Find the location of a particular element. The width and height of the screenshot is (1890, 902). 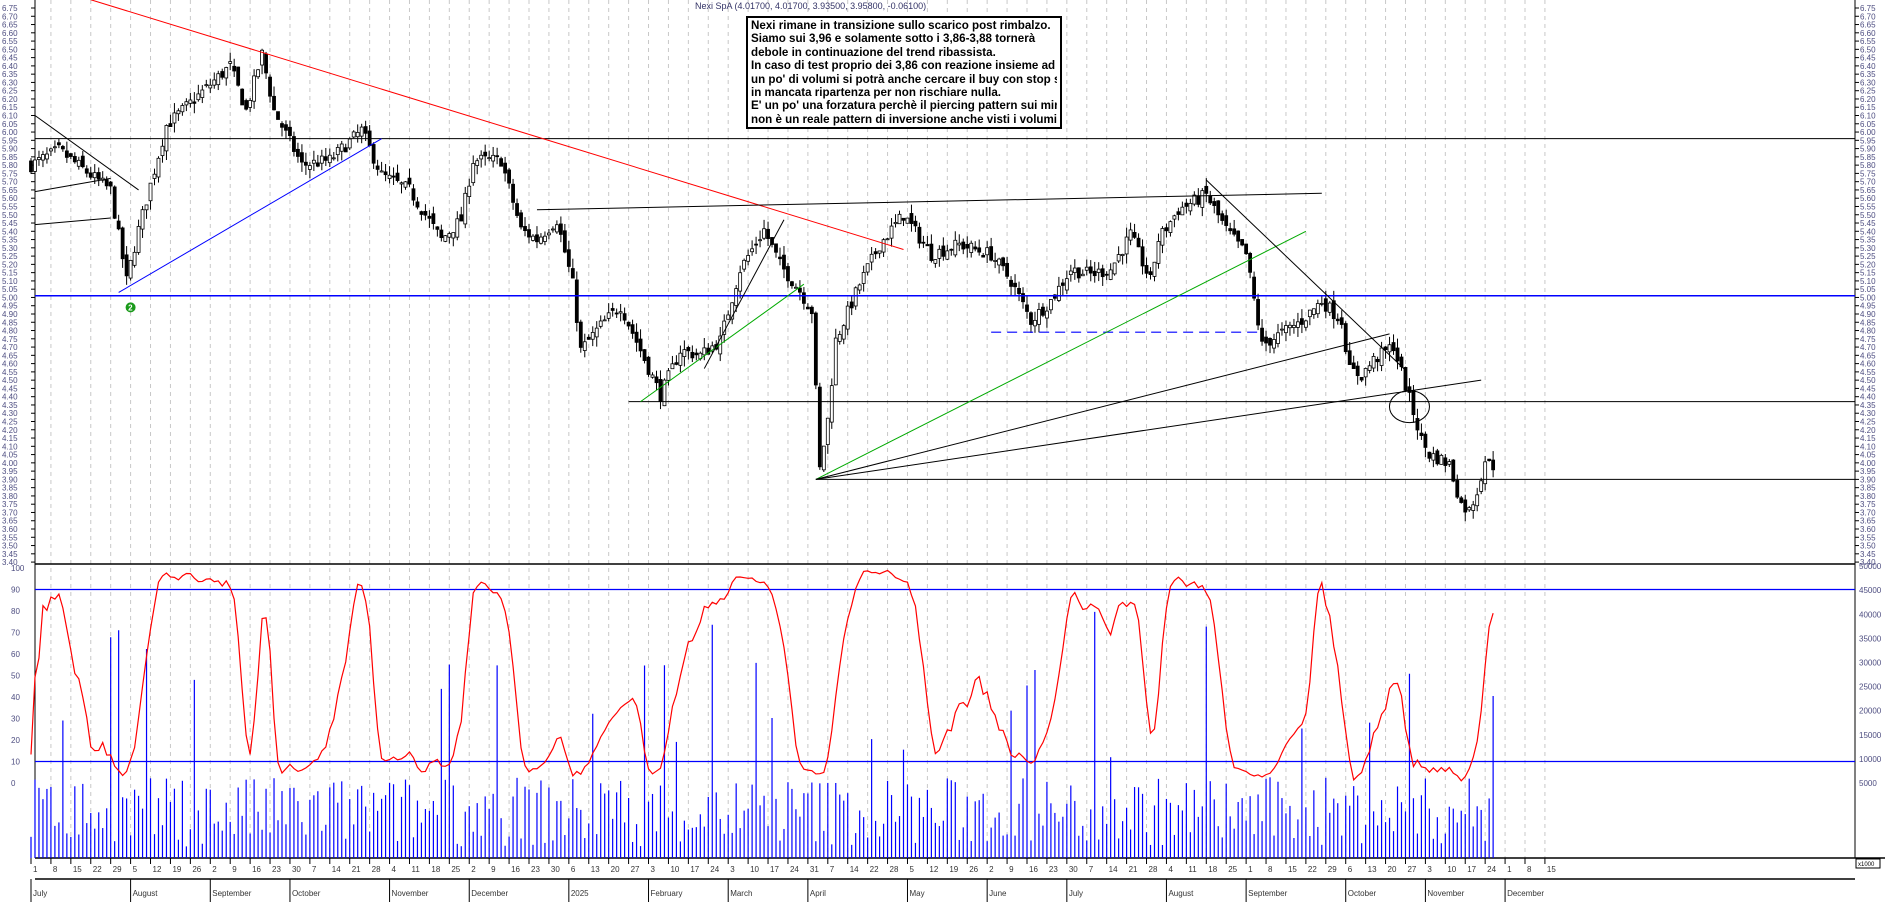

price-tick-label-right: 5.25 is located at coordinates (1868, 256).